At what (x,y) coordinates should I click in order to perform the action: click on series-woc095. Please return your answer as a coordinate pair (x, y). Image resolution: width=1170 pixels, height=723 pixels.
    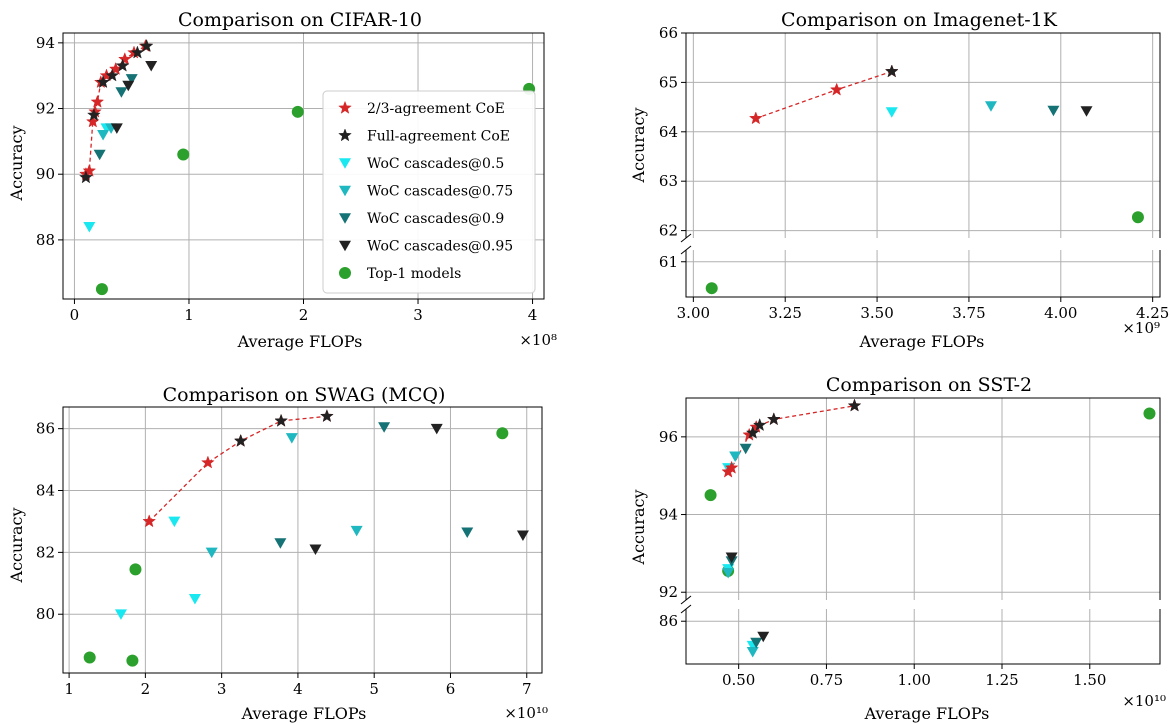
    Looking at the image, I should click on (134, 97).